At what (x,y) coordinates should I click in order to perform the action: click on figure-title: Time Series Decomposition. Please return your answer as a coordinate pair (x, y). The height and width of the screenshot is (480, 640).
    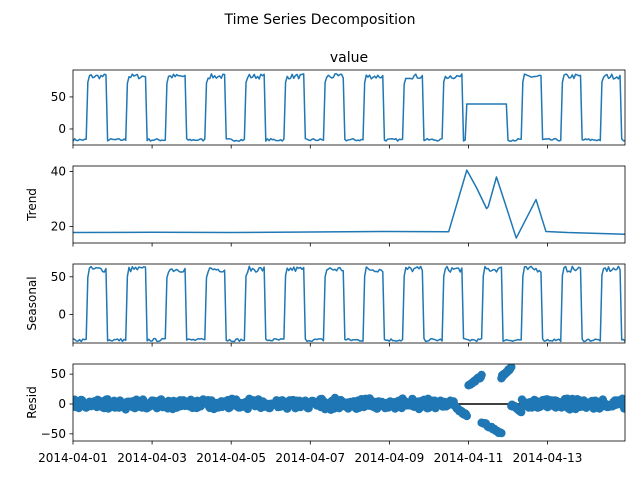
    Looking at the image, I should click on (320, 20).